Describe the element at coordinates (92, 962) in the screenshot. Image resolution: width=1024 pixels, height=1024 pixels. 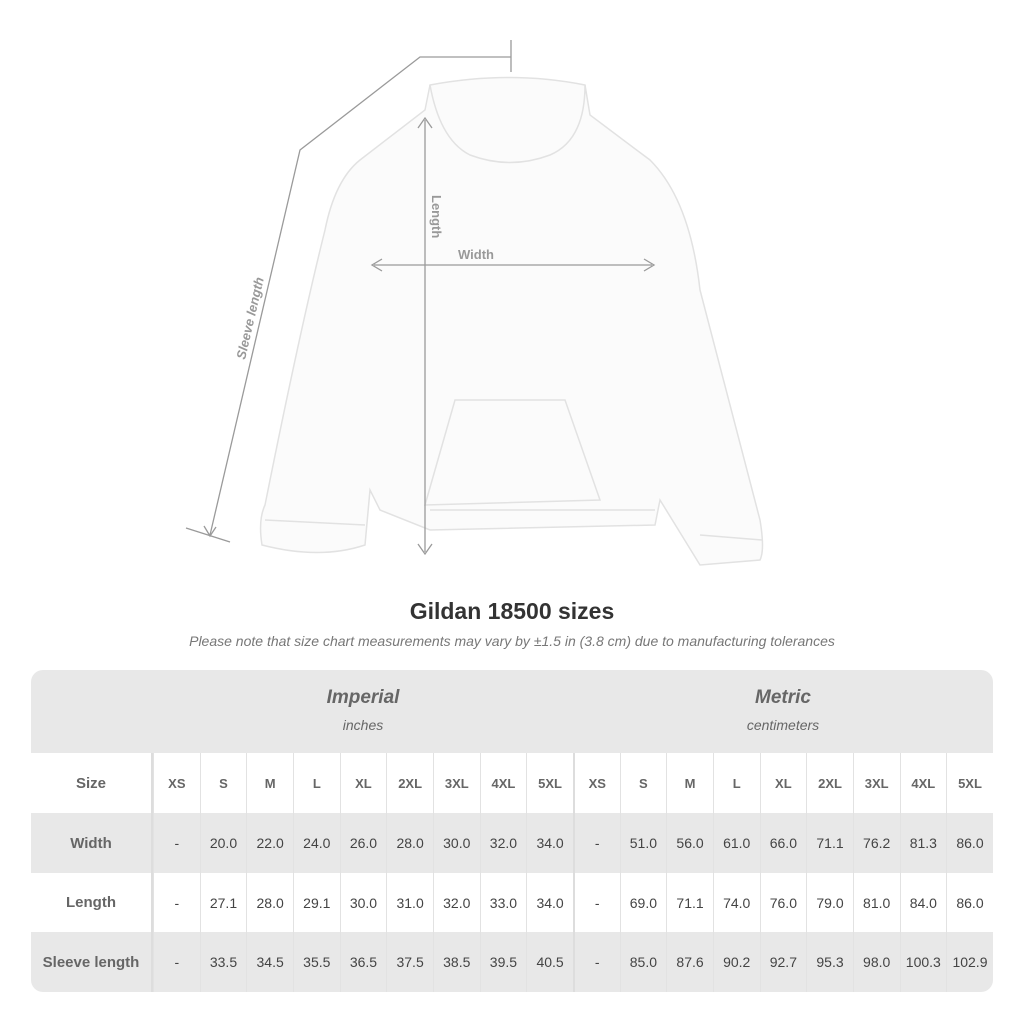
I see `row-label: Sleeve length` at that location.